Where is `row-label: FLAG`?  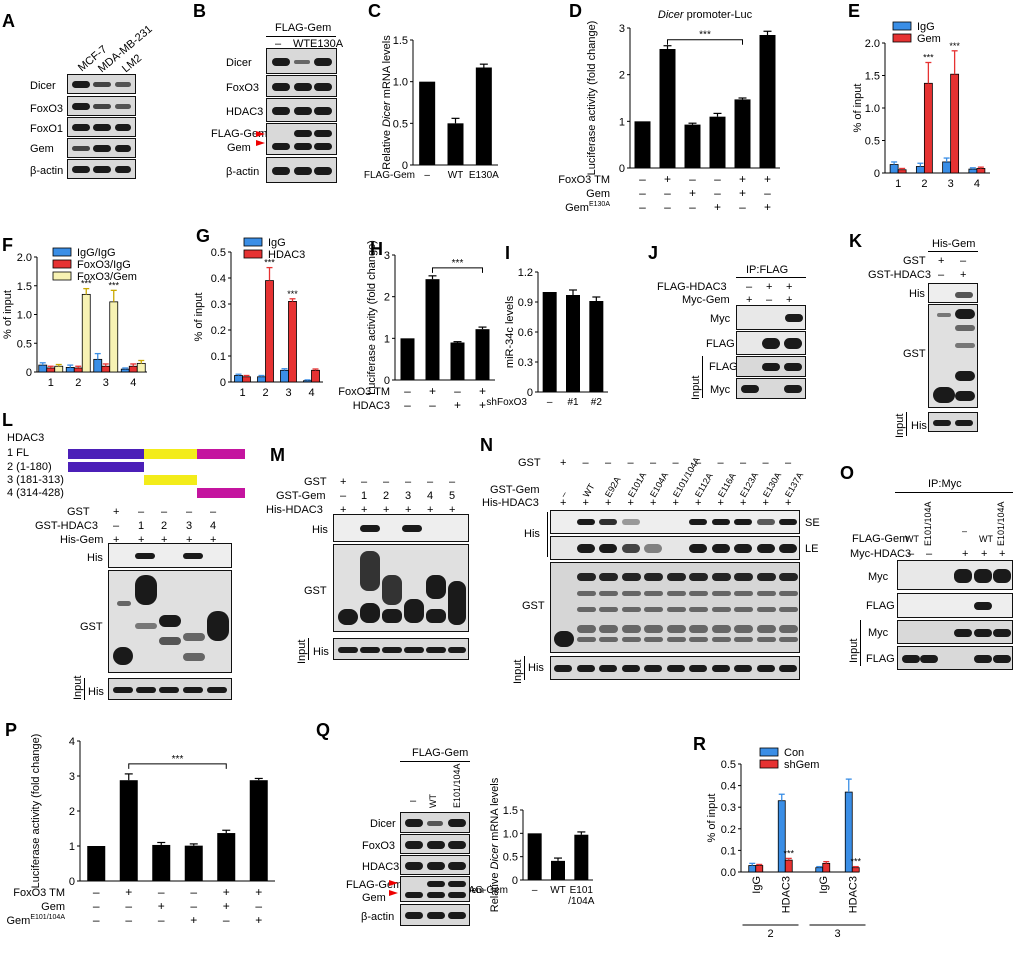
row-label: FLAG is located at coordinates (880, 659).